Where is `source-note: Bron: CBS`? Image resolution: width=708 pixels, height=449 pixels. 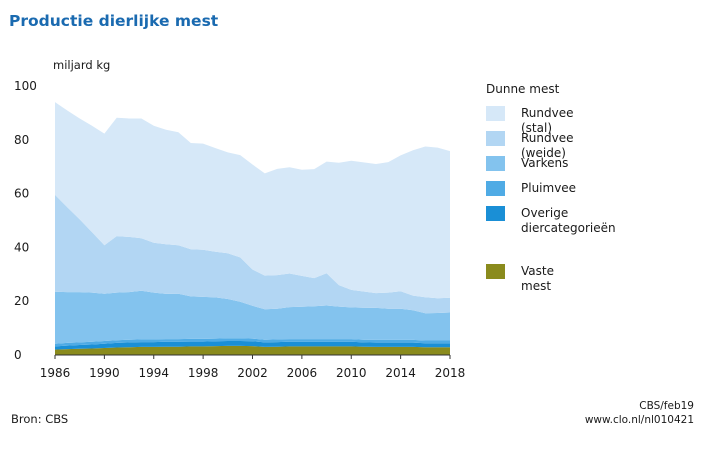
source-note: Bron: CBS is located at coordinates (40, 419).